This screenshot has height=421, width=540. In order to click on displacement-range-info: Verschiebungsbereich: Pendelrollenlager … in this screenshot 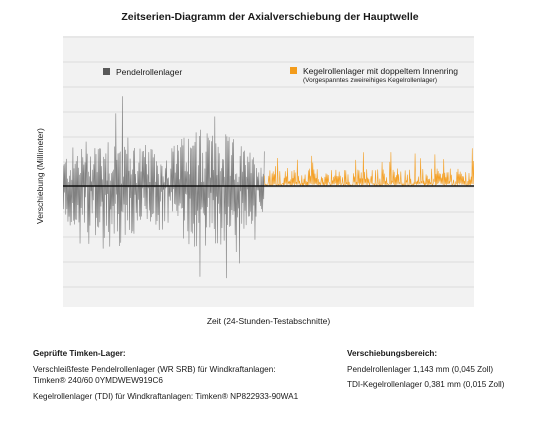, I will do `click(439, 369)`.